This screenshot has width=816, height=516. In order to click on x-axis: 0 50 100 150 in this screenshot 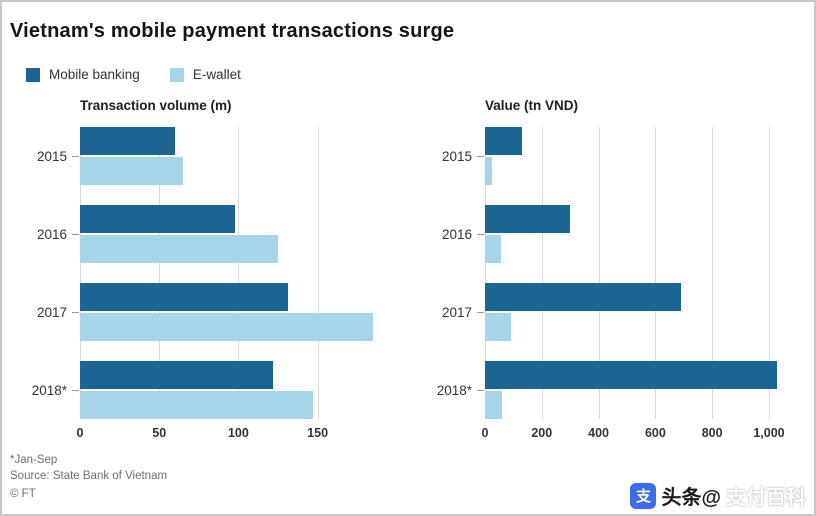, I will do `click(228, 434)`.